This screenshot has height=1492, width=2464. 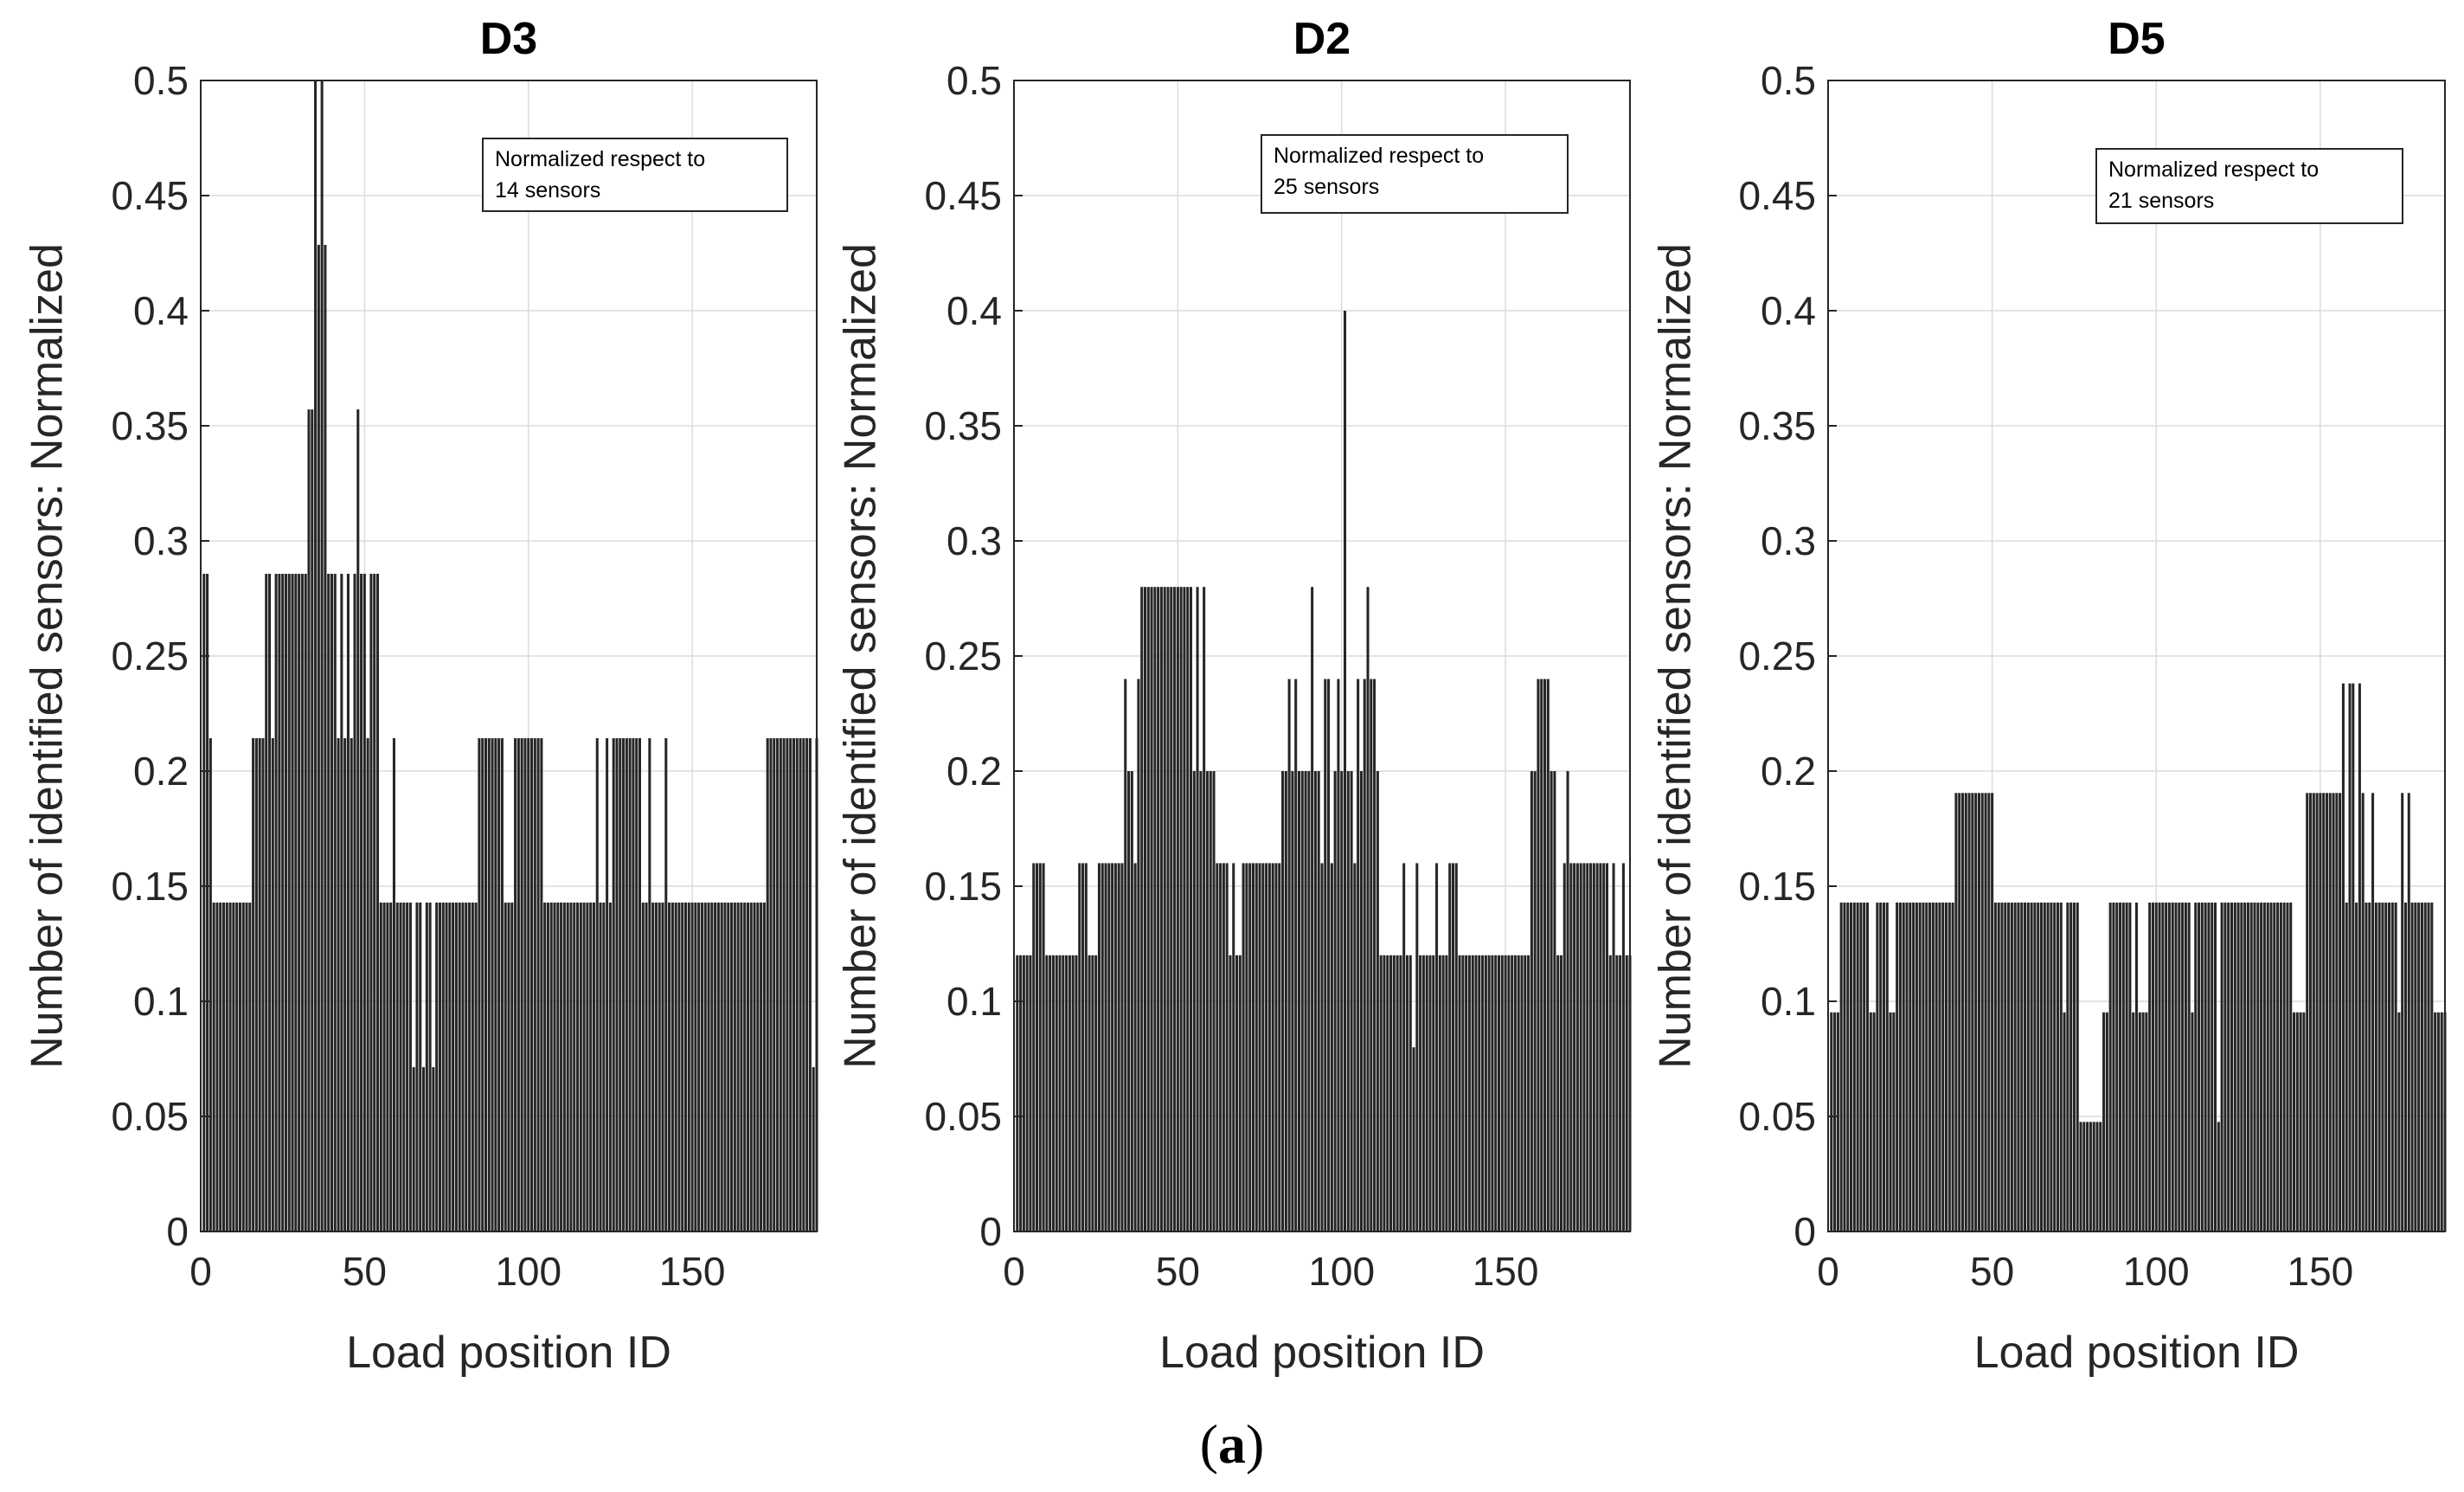 What do you see at coordinates (1804, 1232) in the screenshot?
I see `y-tick-label: 0` at bounding box center [1804, 1232].